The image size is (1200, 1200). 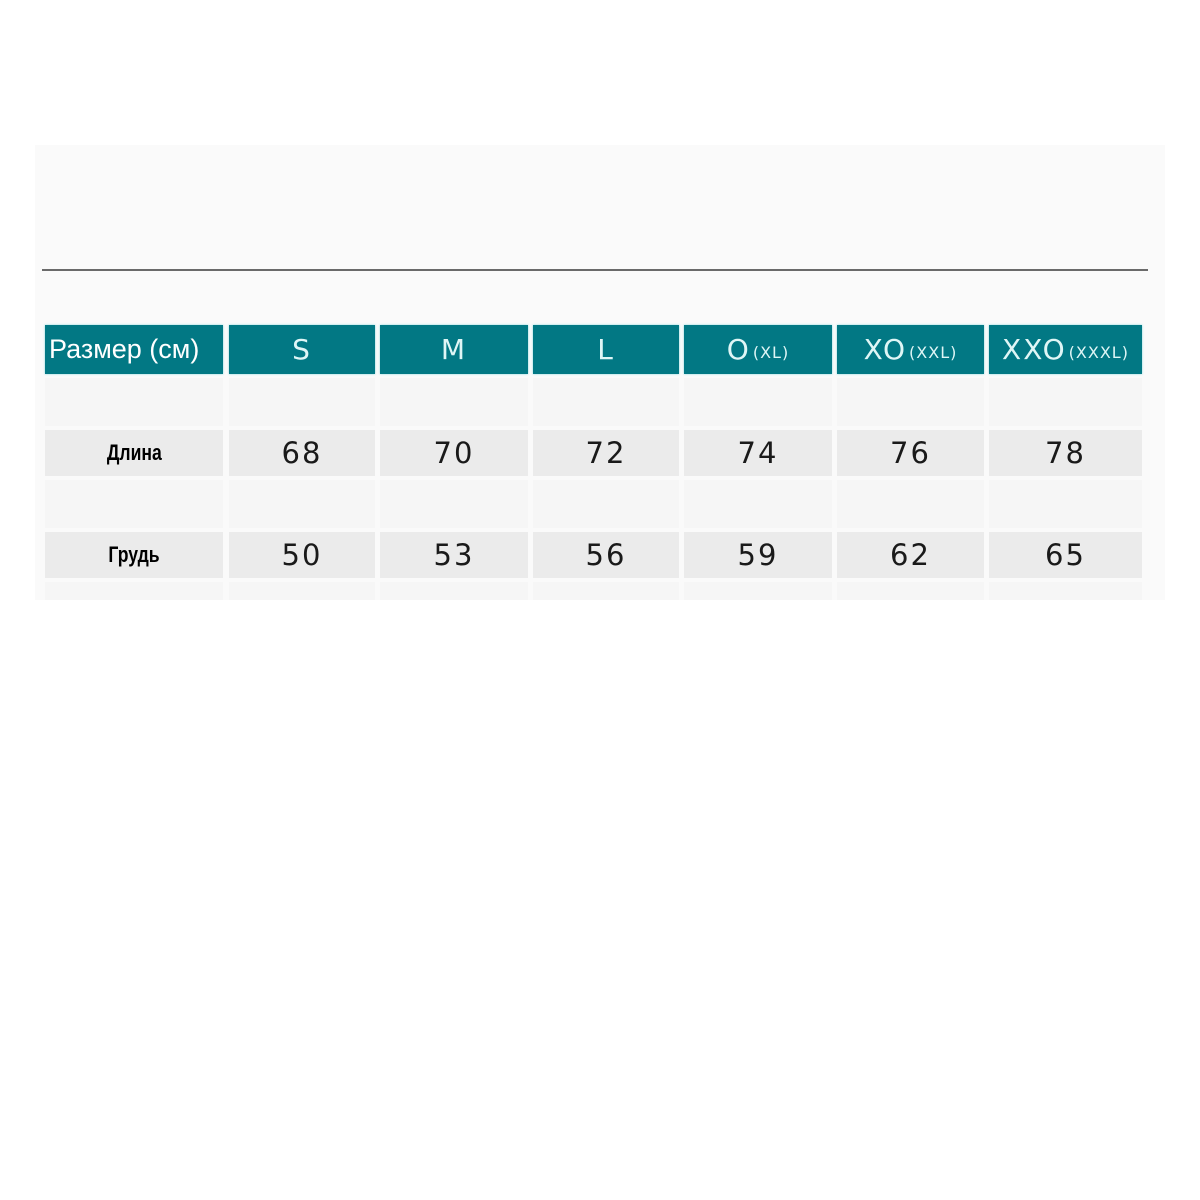 What do you see at coordinates (933, 352) in the screenshot?
I see `size-alt-name: (XXL)` at bounding box center [933, 352].